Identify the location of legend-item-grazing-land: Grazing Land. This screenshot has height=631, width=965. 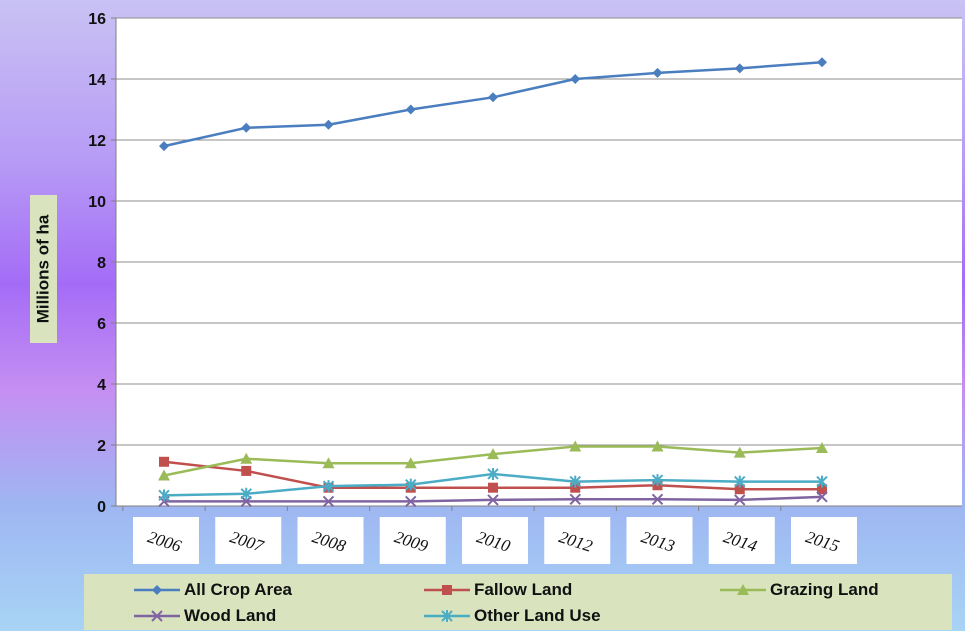
(798, 590).